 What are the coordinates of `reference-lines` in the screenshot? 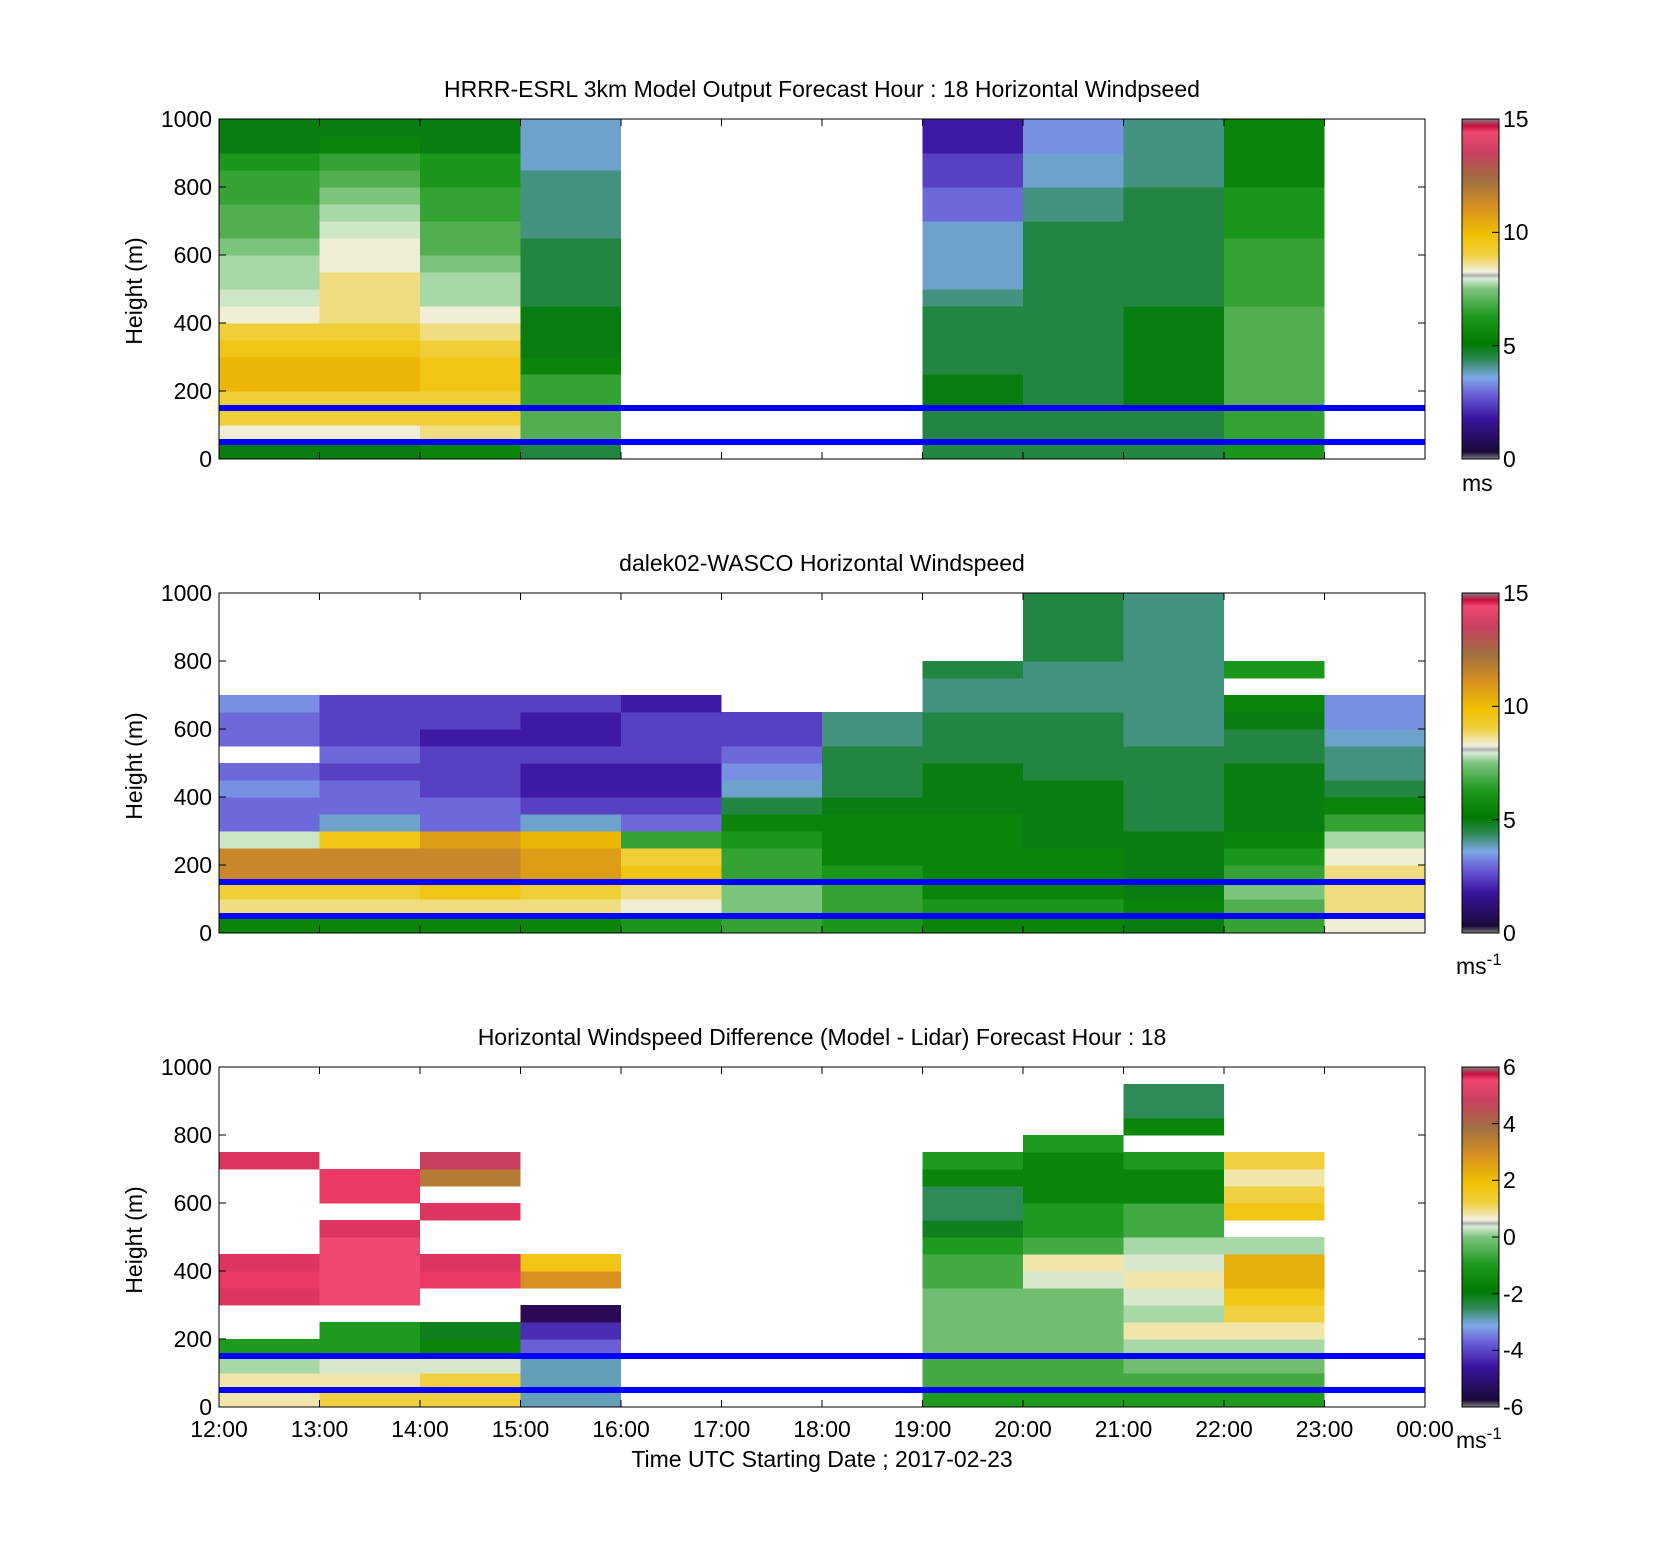 It's located at (822, 899).